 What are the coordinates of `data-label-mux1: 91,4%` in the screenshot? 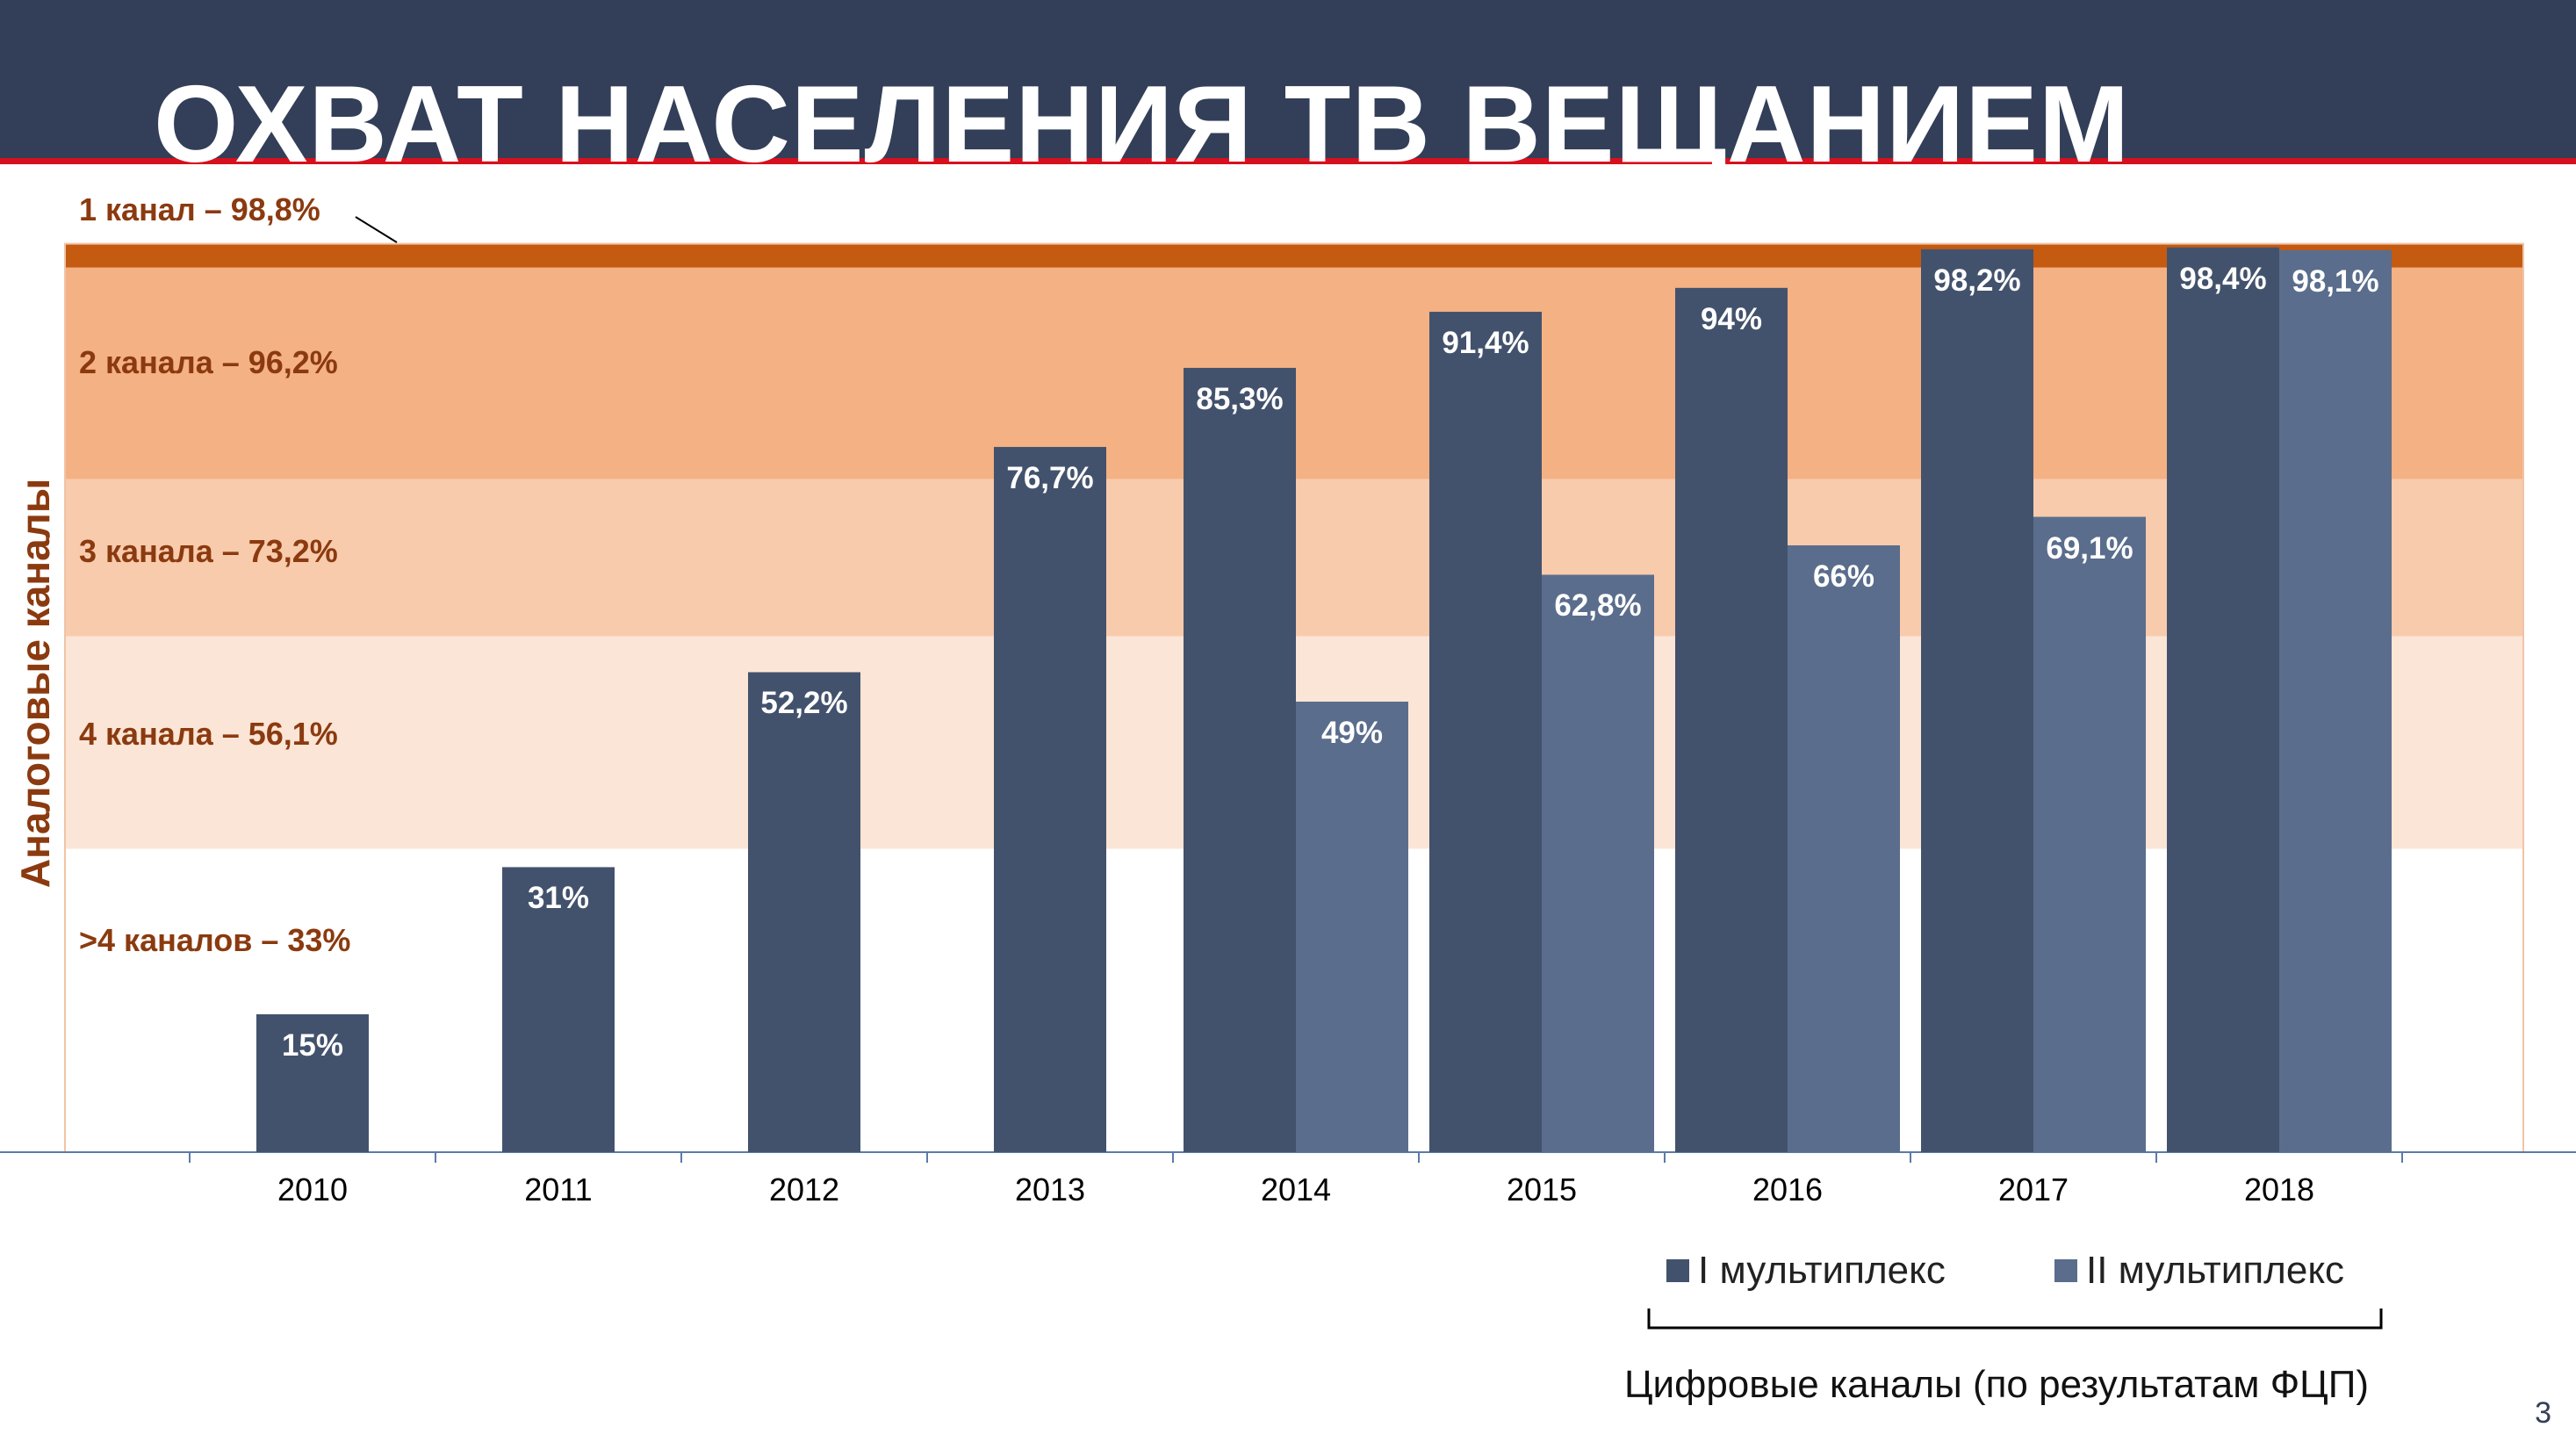 It's located at (1485, 344).